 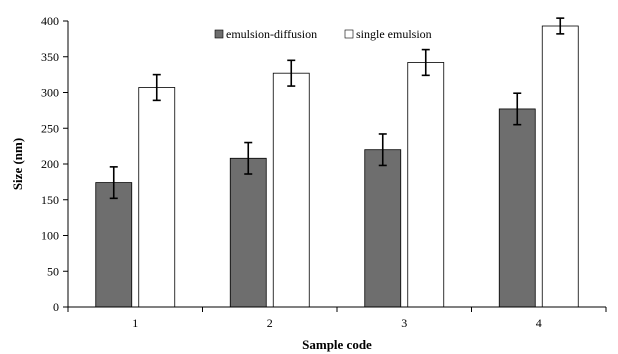 I want to click on y-axis-title: Size (nm), so click(x=17, y=164).